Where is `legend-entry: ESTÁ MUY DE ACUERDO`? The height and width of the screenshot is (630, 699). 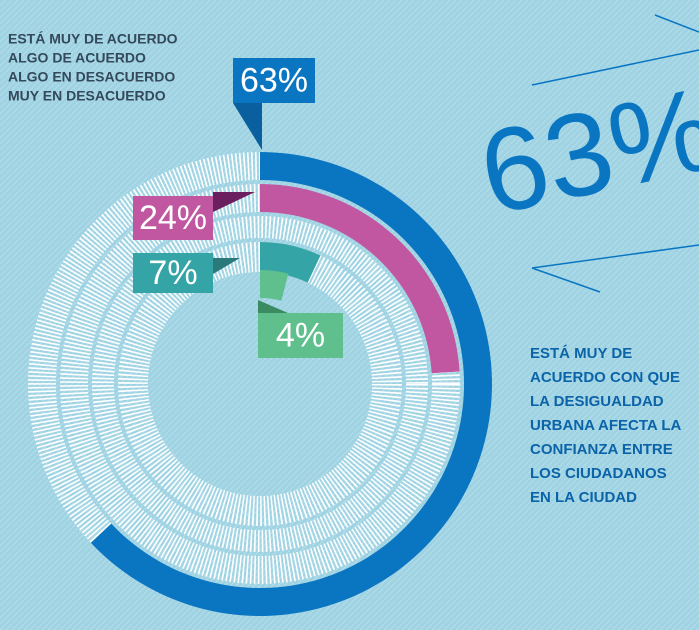 legend-entry: ESTÁ MUY DE ACUERDO is located at coordinates (93, 39).